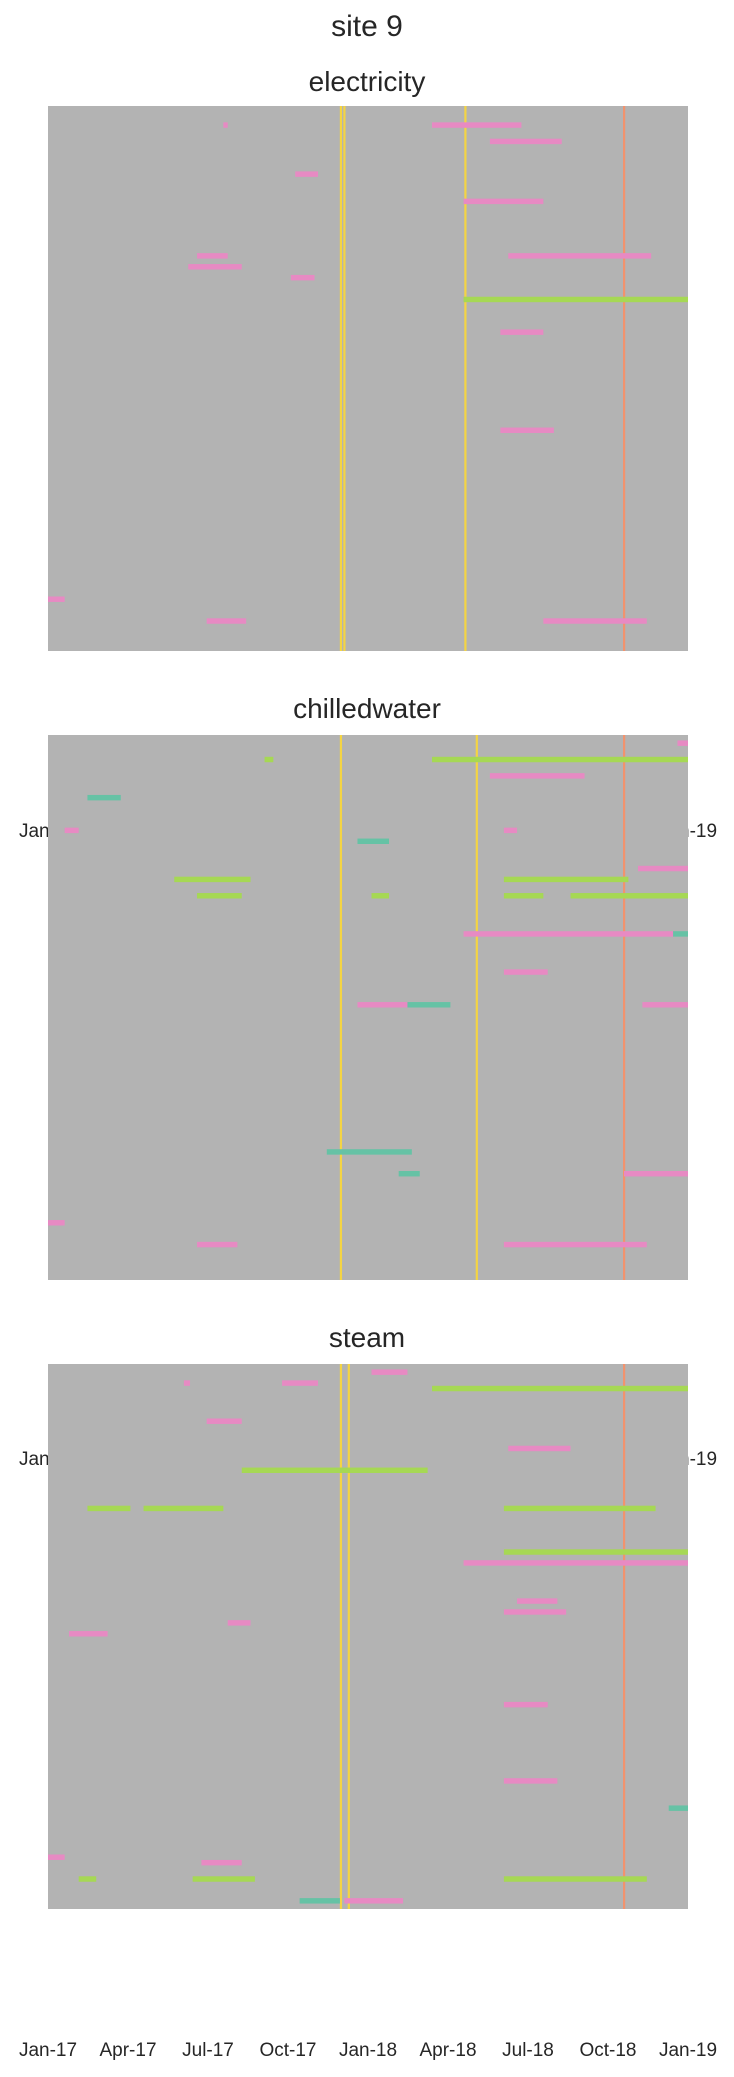 The image size is (734, 2077). Describe the element at coordinates (367, 26) in the screenshot. I see `figure-title: site 9` at that location.